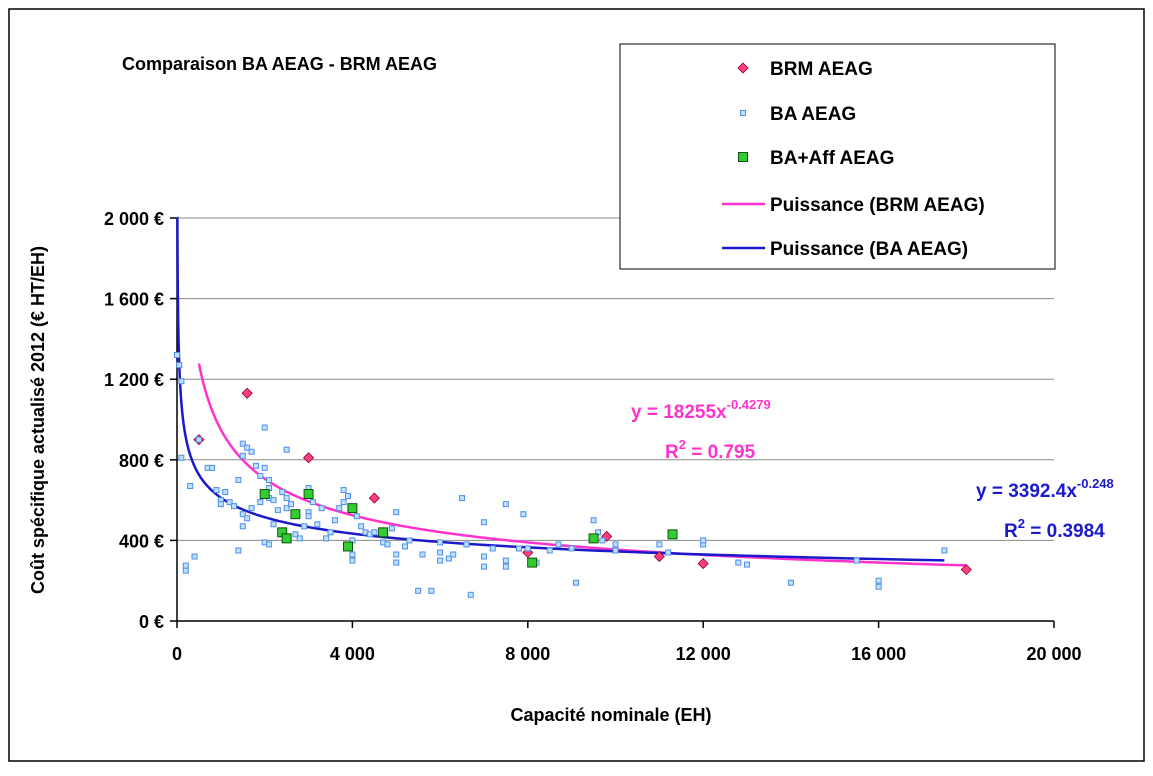 Image resolution: width=1153 pixels, height=776 pixels. Describe the element at coordinates (134, 219) in the screenshot. I see `y-tick-label: 2 000 €` at that location.